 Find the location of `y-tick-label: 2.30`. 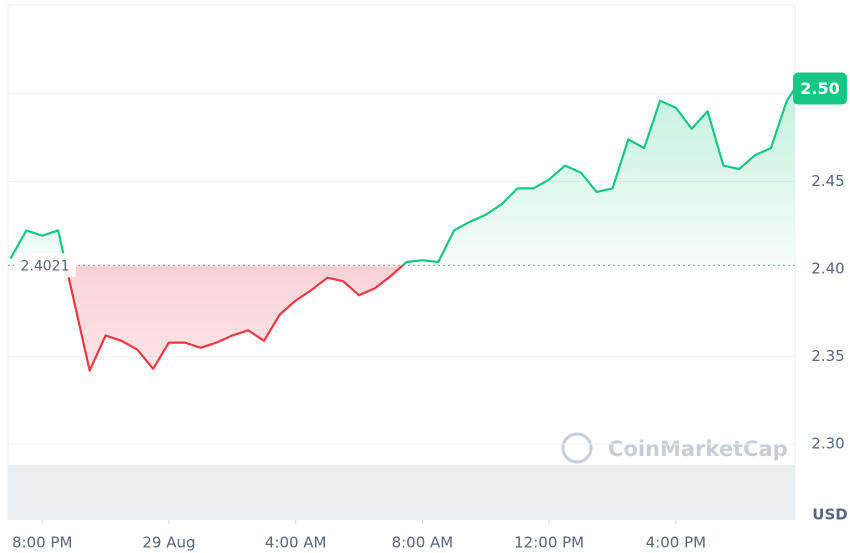

y-tick-label: 2.30 is located at coordinates (827, 444).